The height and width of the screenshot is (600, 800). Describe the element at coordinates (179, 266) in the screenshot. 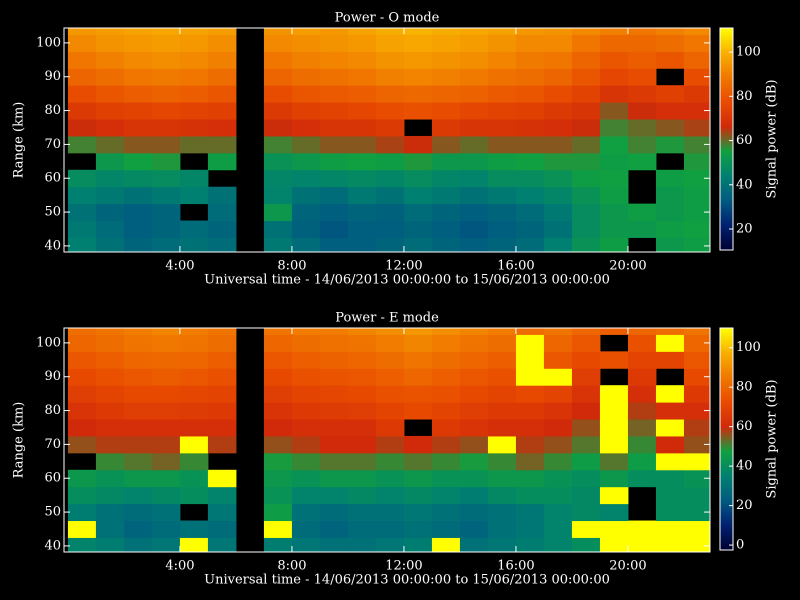

I see `x-tick-label: 4:00` at that location.